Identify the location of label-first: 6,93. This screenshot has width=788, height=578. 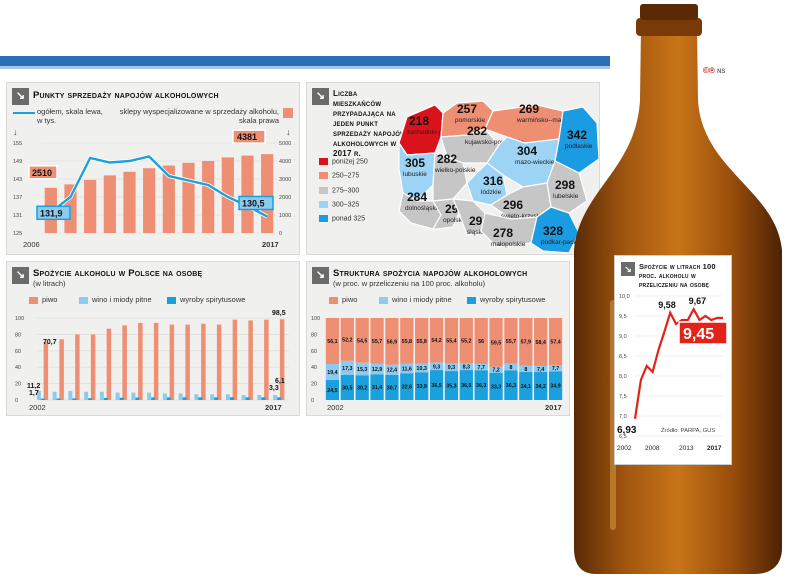
(627, 430).